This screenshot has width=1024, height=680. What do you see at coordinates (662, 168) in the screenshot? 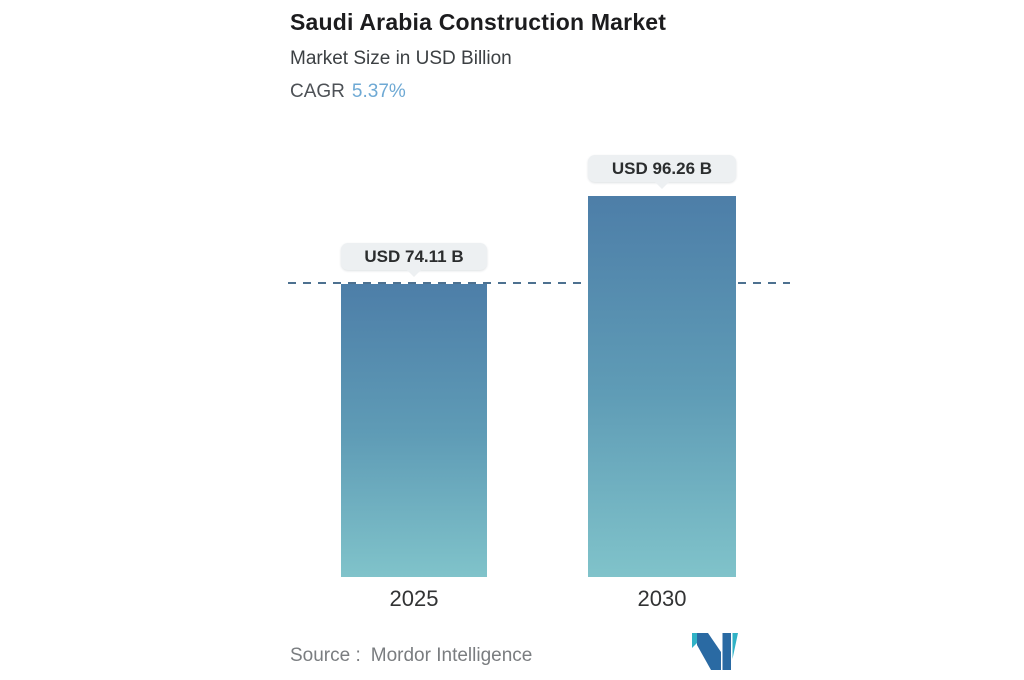
I see `value-label-2030: USD 96.26 B` at bounding box center [662, 168].